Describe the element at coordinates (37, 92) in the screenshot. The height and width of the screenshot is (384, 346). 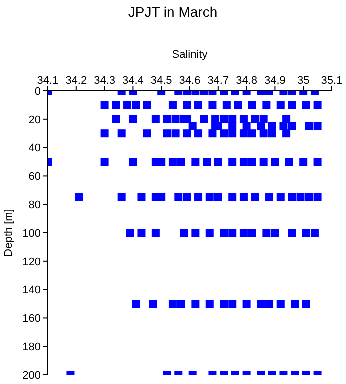
I see `y-tick-label: 0` at that location.